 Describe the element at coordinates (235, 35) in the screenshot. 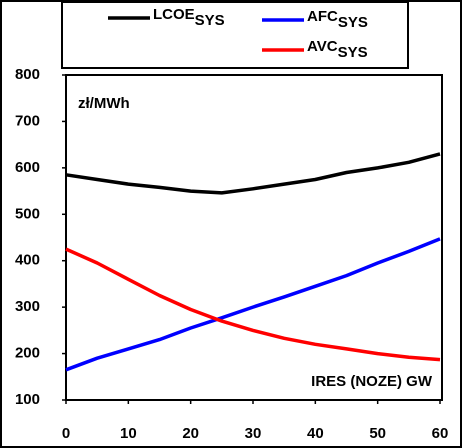

I see `legend-box` at that location.